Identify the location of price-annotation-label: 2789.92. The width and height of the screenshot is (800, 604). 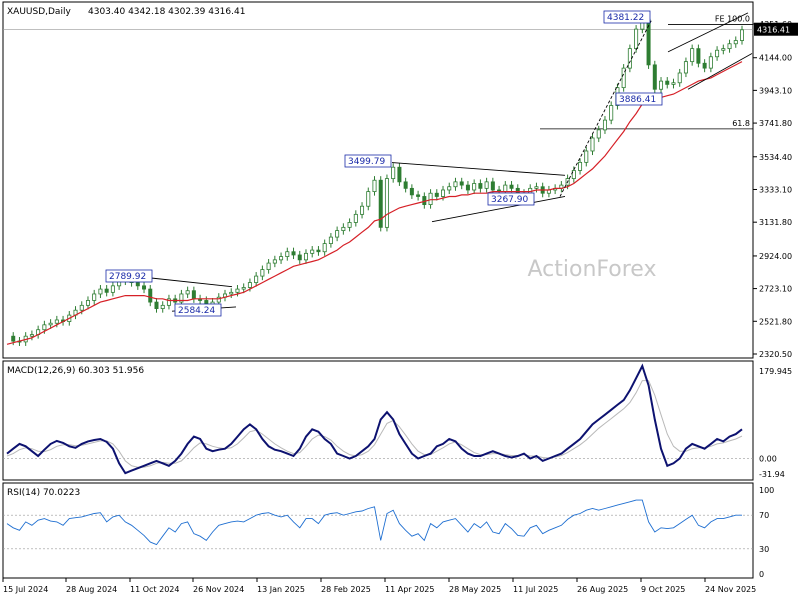
(127, 277).